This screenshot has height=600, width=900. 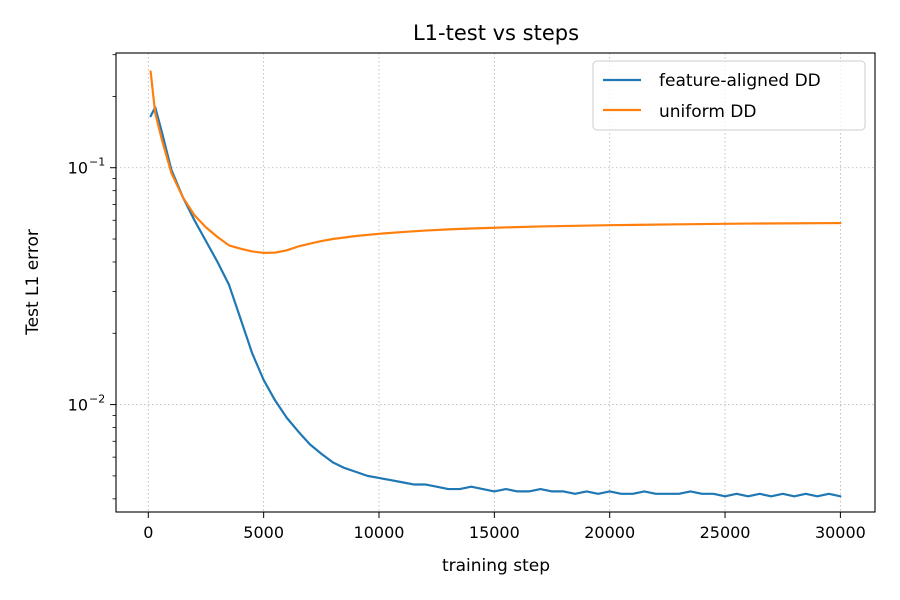 I want to click on x-tick-label: 5000, so click(x=263, y=532).